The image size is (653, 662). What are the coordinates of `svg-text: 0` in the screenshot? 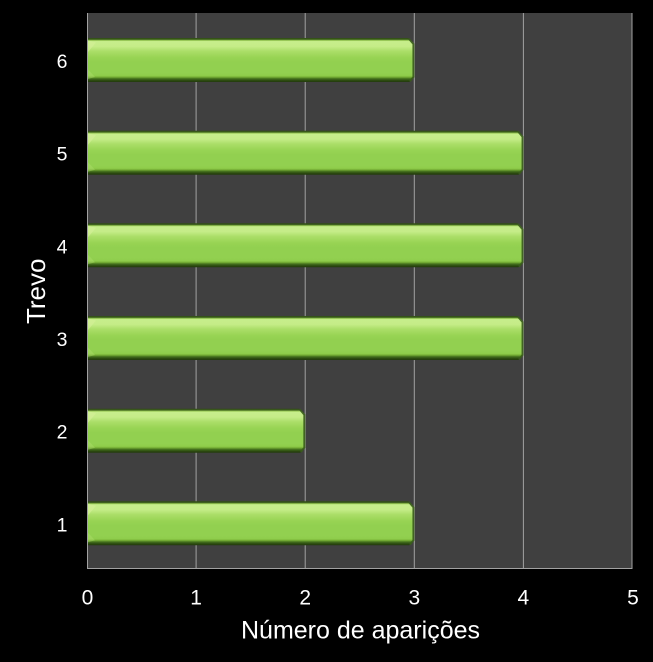 It's located at (88, 598).